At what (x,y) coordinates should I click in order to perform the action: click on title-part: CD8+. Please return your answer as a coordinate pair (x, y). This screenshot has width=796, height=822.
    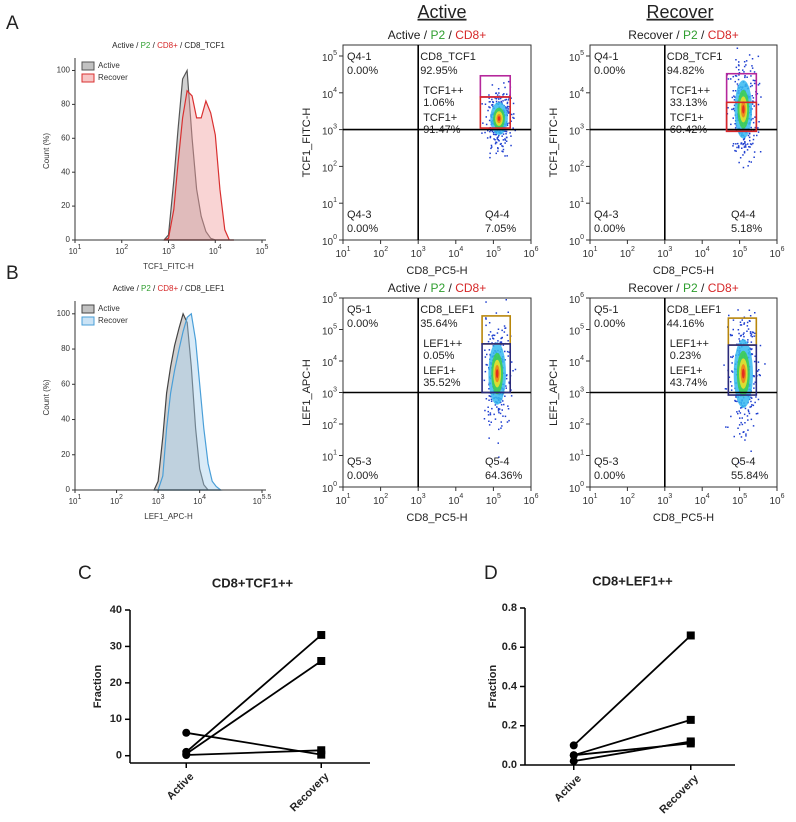
    Looking at the image, I should click on (470, 288).